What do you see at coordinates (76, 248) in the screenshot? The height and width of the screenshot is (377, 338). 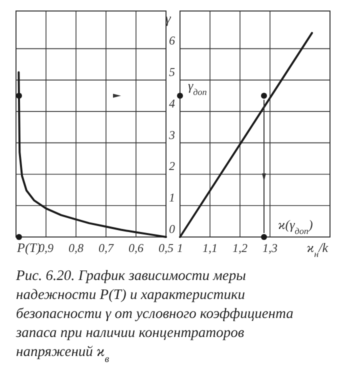 I see `x-tick-label: 0,8` at bounding box center [76, 248].